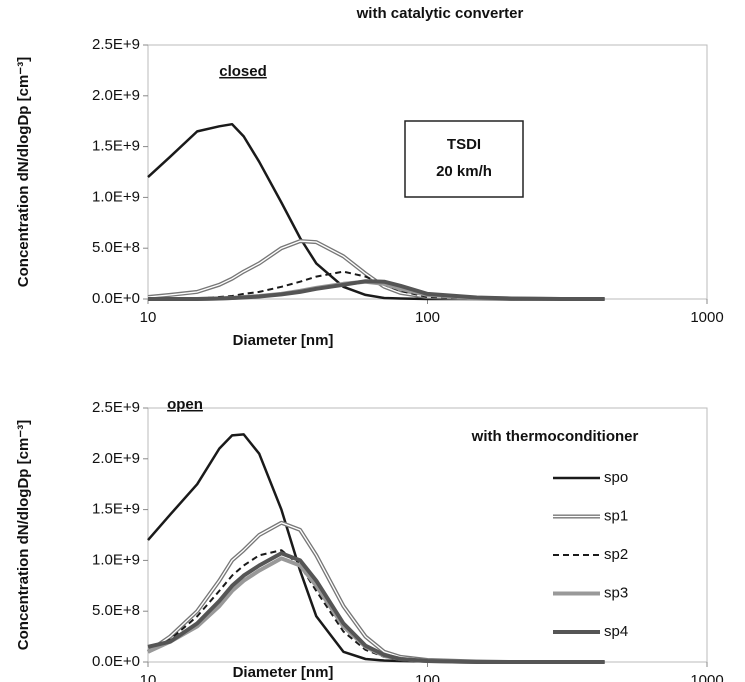 The width and height of the screenshot is (745, 682). I want to click on box-text: 20 km/h, so click(464, 171).